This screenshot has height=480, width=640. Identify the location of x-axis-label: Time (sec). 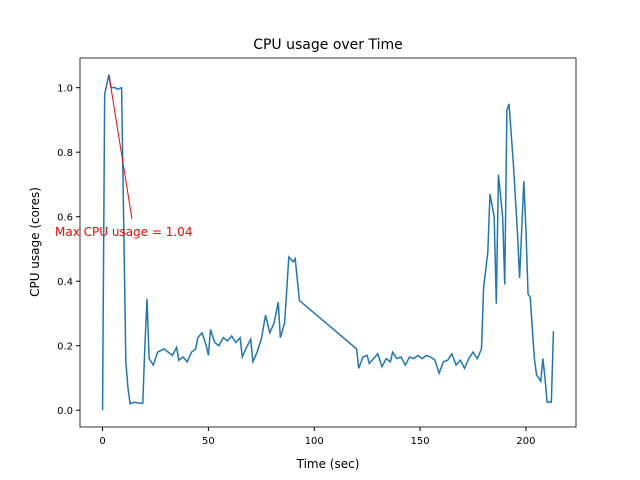
(328, 464).